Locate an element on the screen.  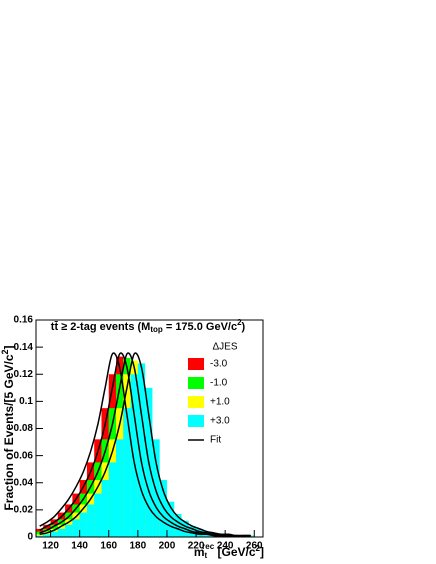
x-tick-label: 120 is located at coordinates (50, 546).